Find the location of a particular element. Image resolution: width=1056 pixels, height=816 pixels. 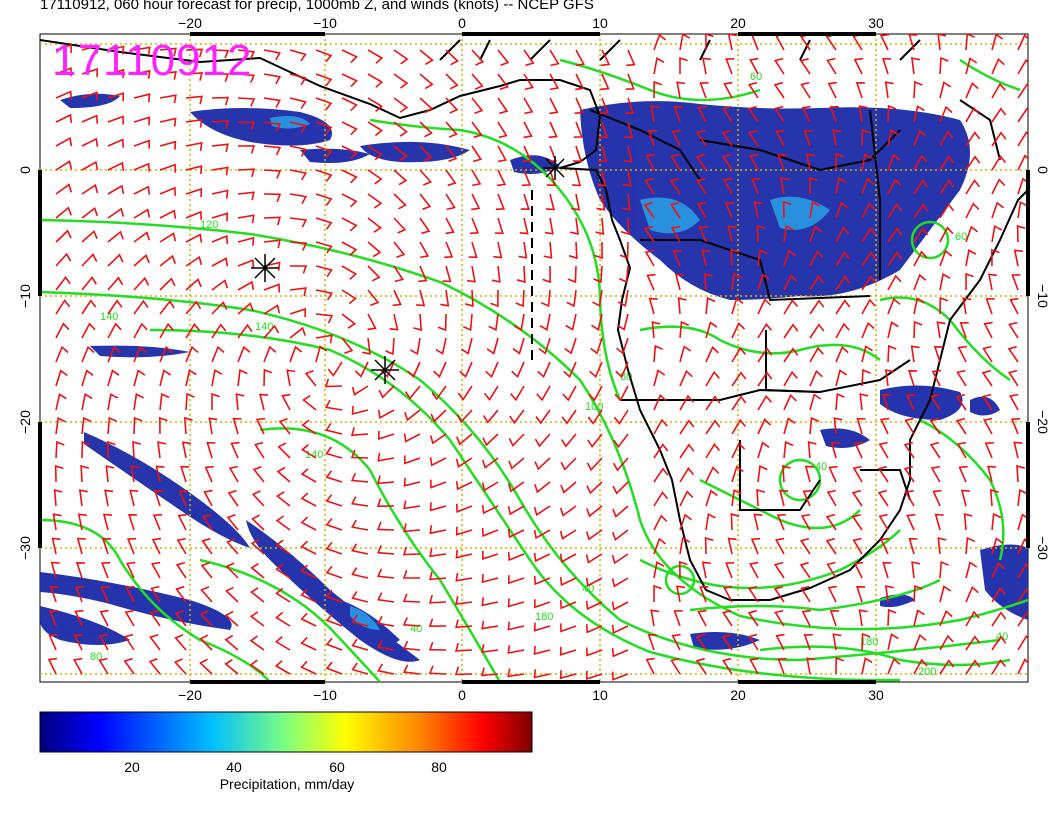

lat-label: −10 is located at coordinates (1043, 296).